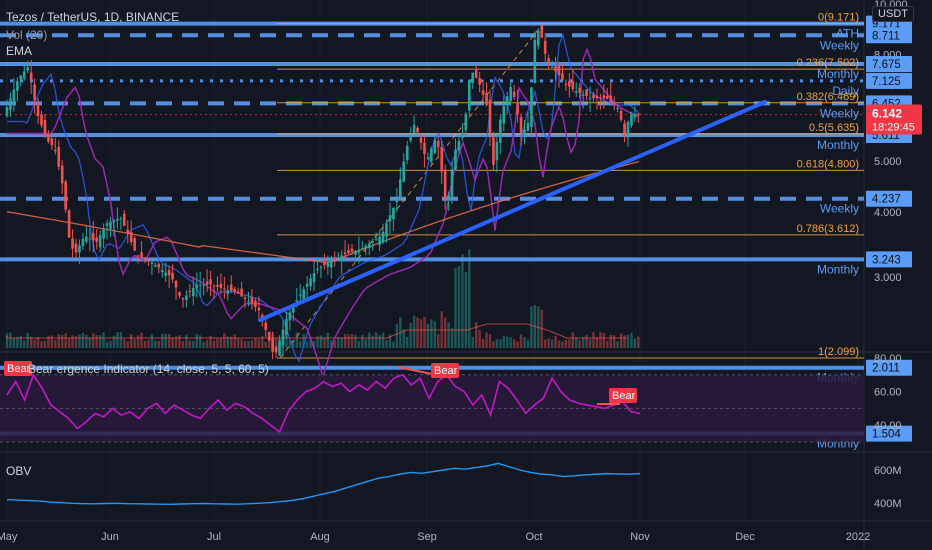  What do you see at coordinates (838, 74) in the screenshot?
I see `level-label: Monthly` at bounding box center [838, 74].